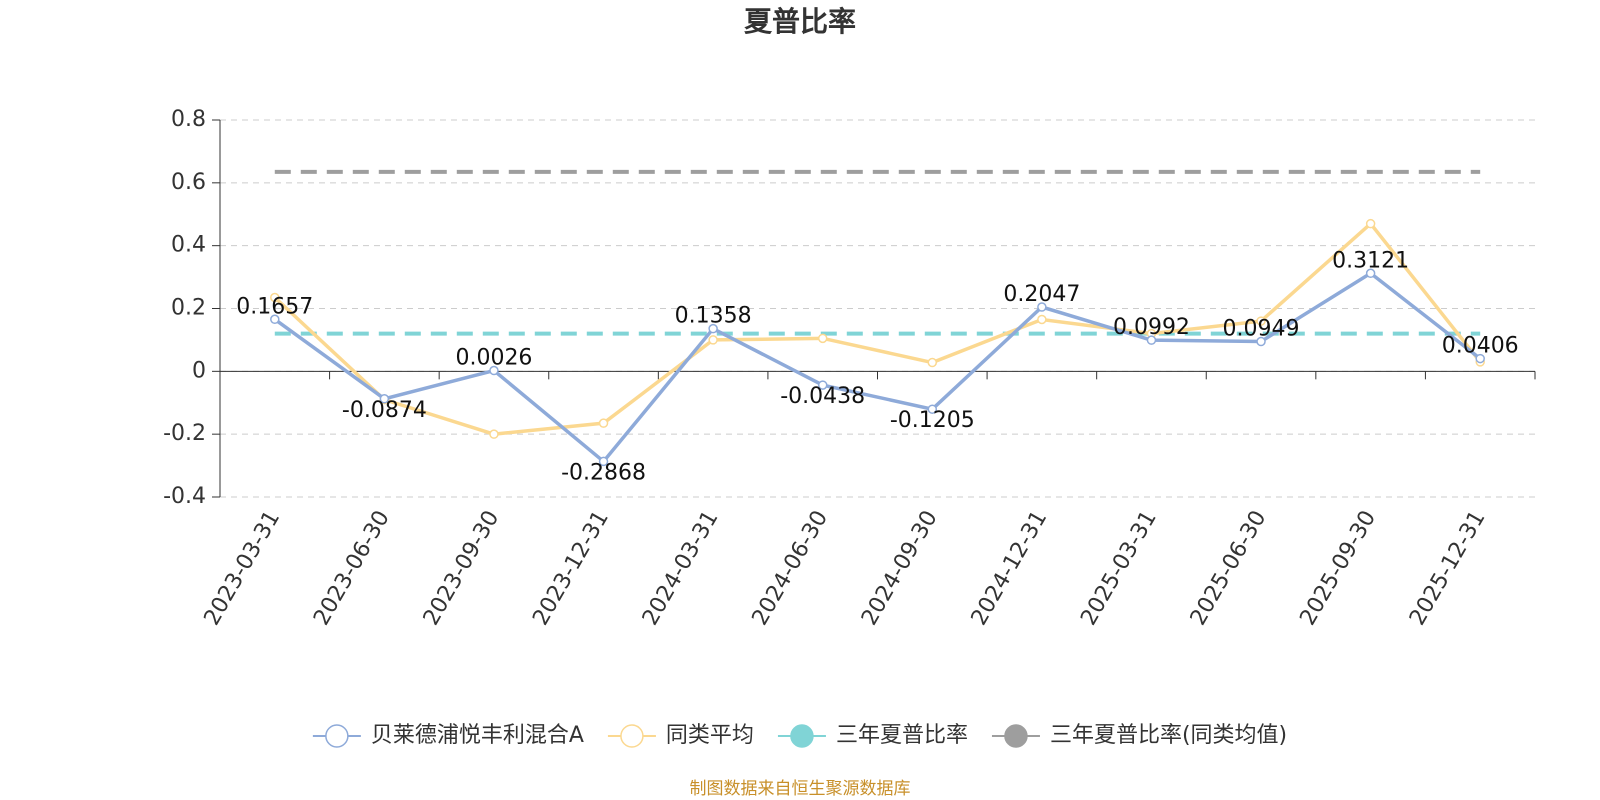 The width and height of the screenshot is (1600, 800). I want to click on legend-item: 贝莱德浦悦丰利混合A, so click(448, 735).